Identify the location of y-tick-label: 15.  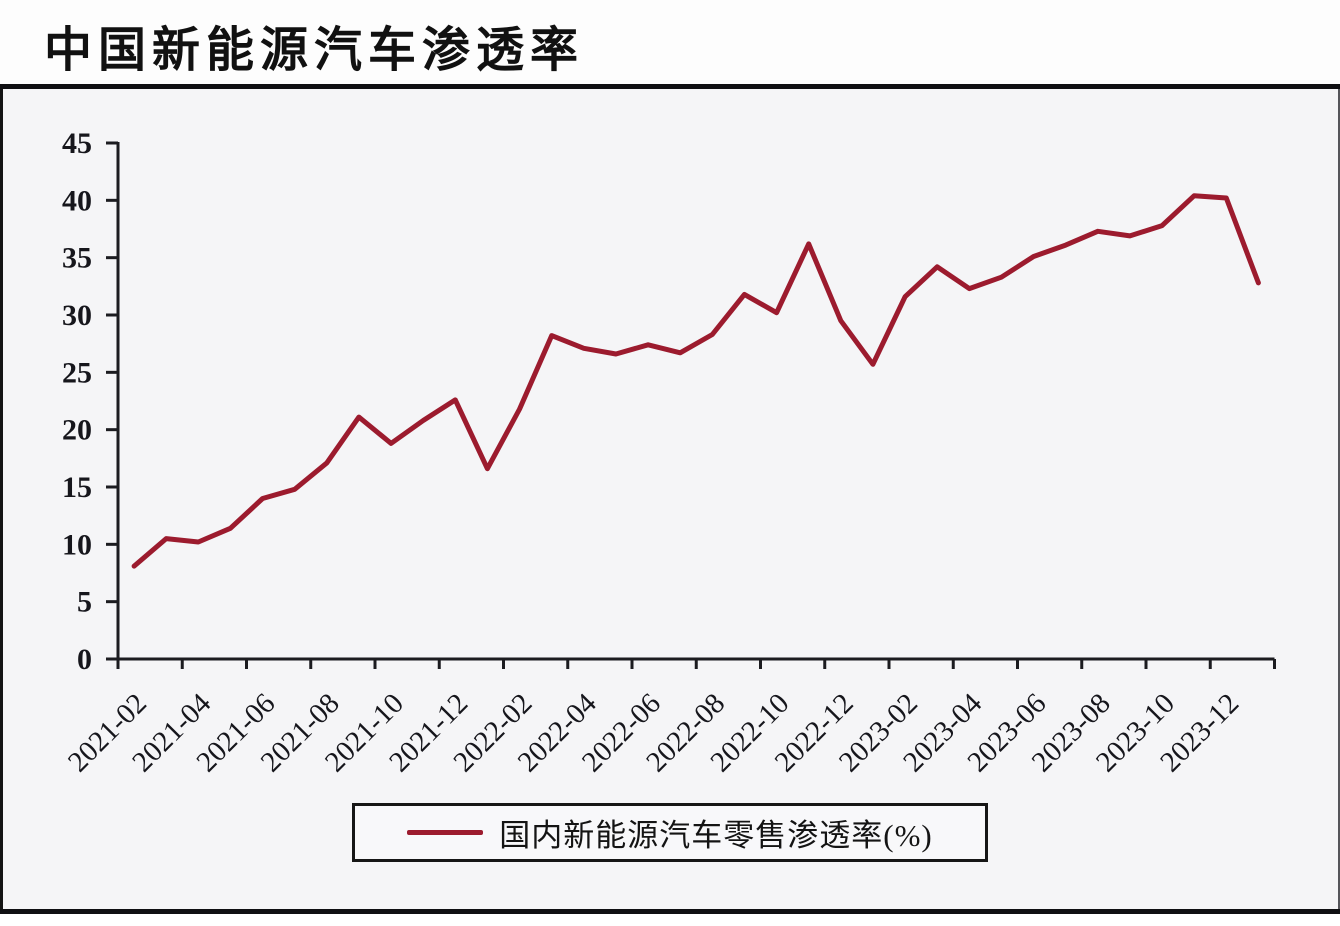
(77, 487).